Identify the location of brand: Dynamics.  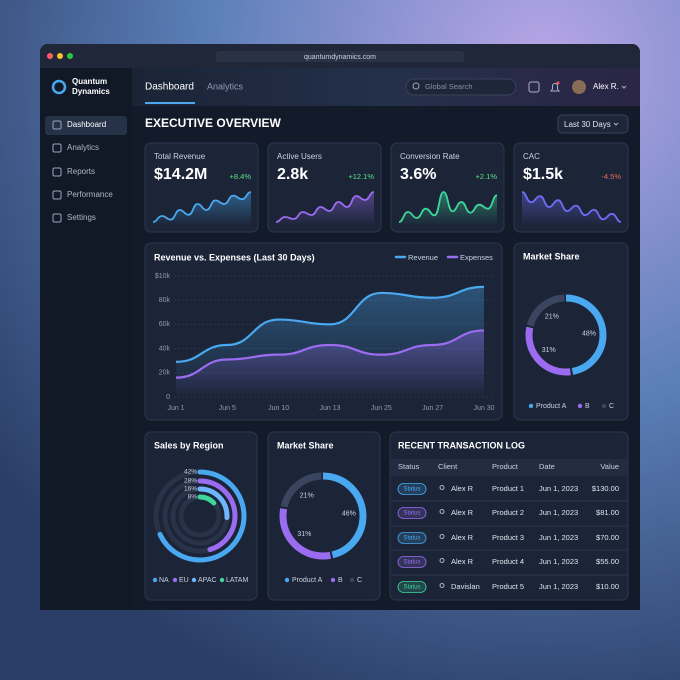
(91, 91).